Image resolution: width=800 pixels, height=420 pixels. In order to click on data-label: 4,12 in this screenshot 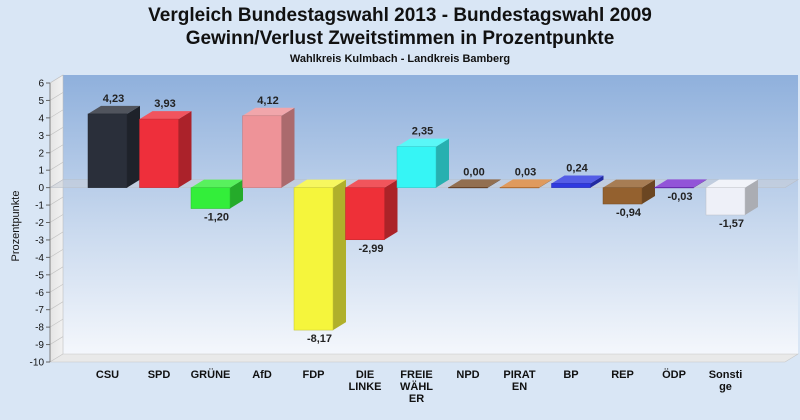, I will do `click(267, 101)`.